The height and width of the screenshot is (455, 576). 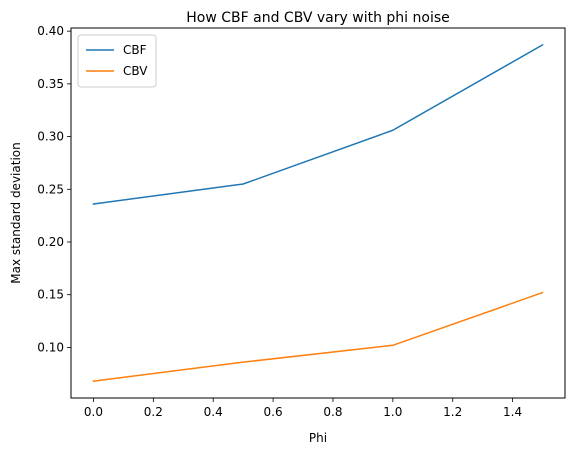 What do you see at coordinates (153, 412) in the screenshot?
I see `x-tick-label: 0.2` at bounding box center [153, 412].